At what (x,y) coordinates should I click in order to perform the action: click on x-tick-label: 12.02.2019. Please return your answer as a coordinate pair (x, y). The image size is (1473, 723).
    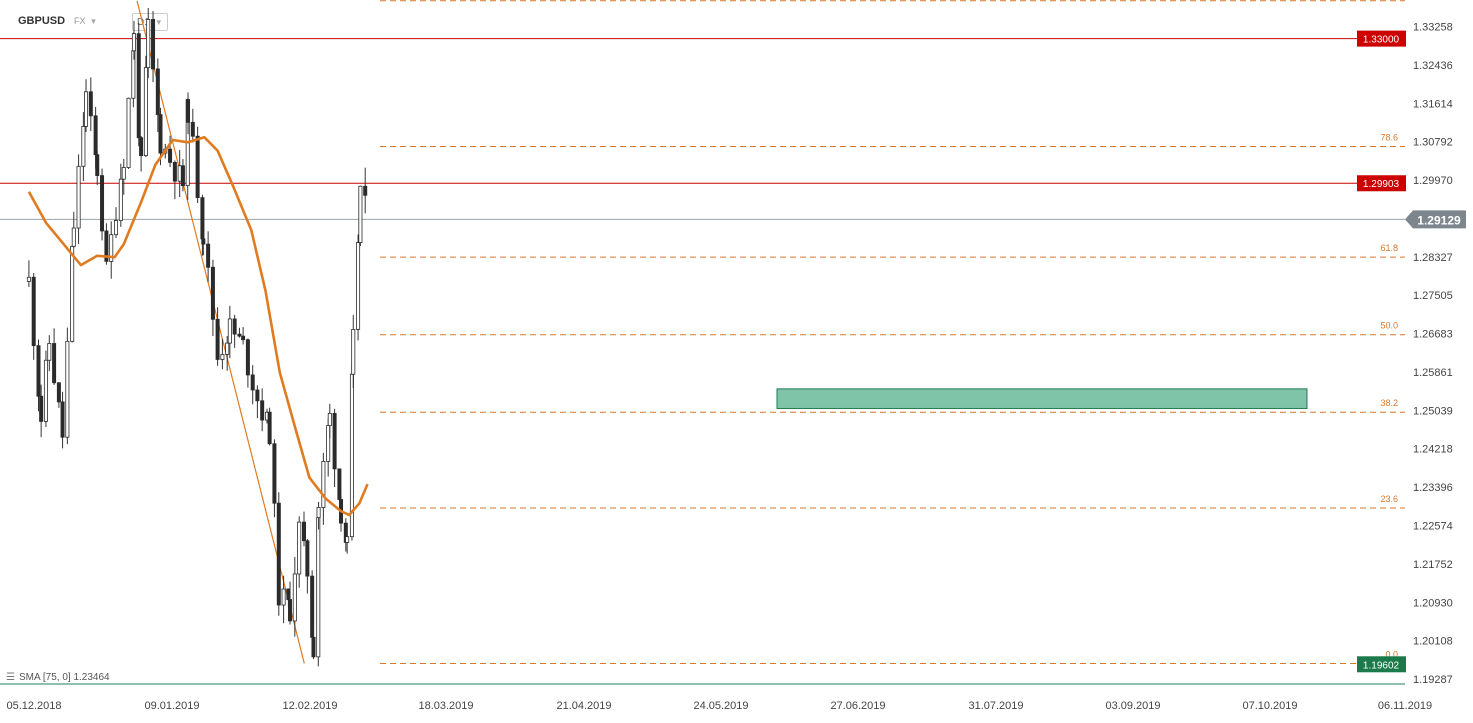
    Looking at the image, I should click on (309, 706).